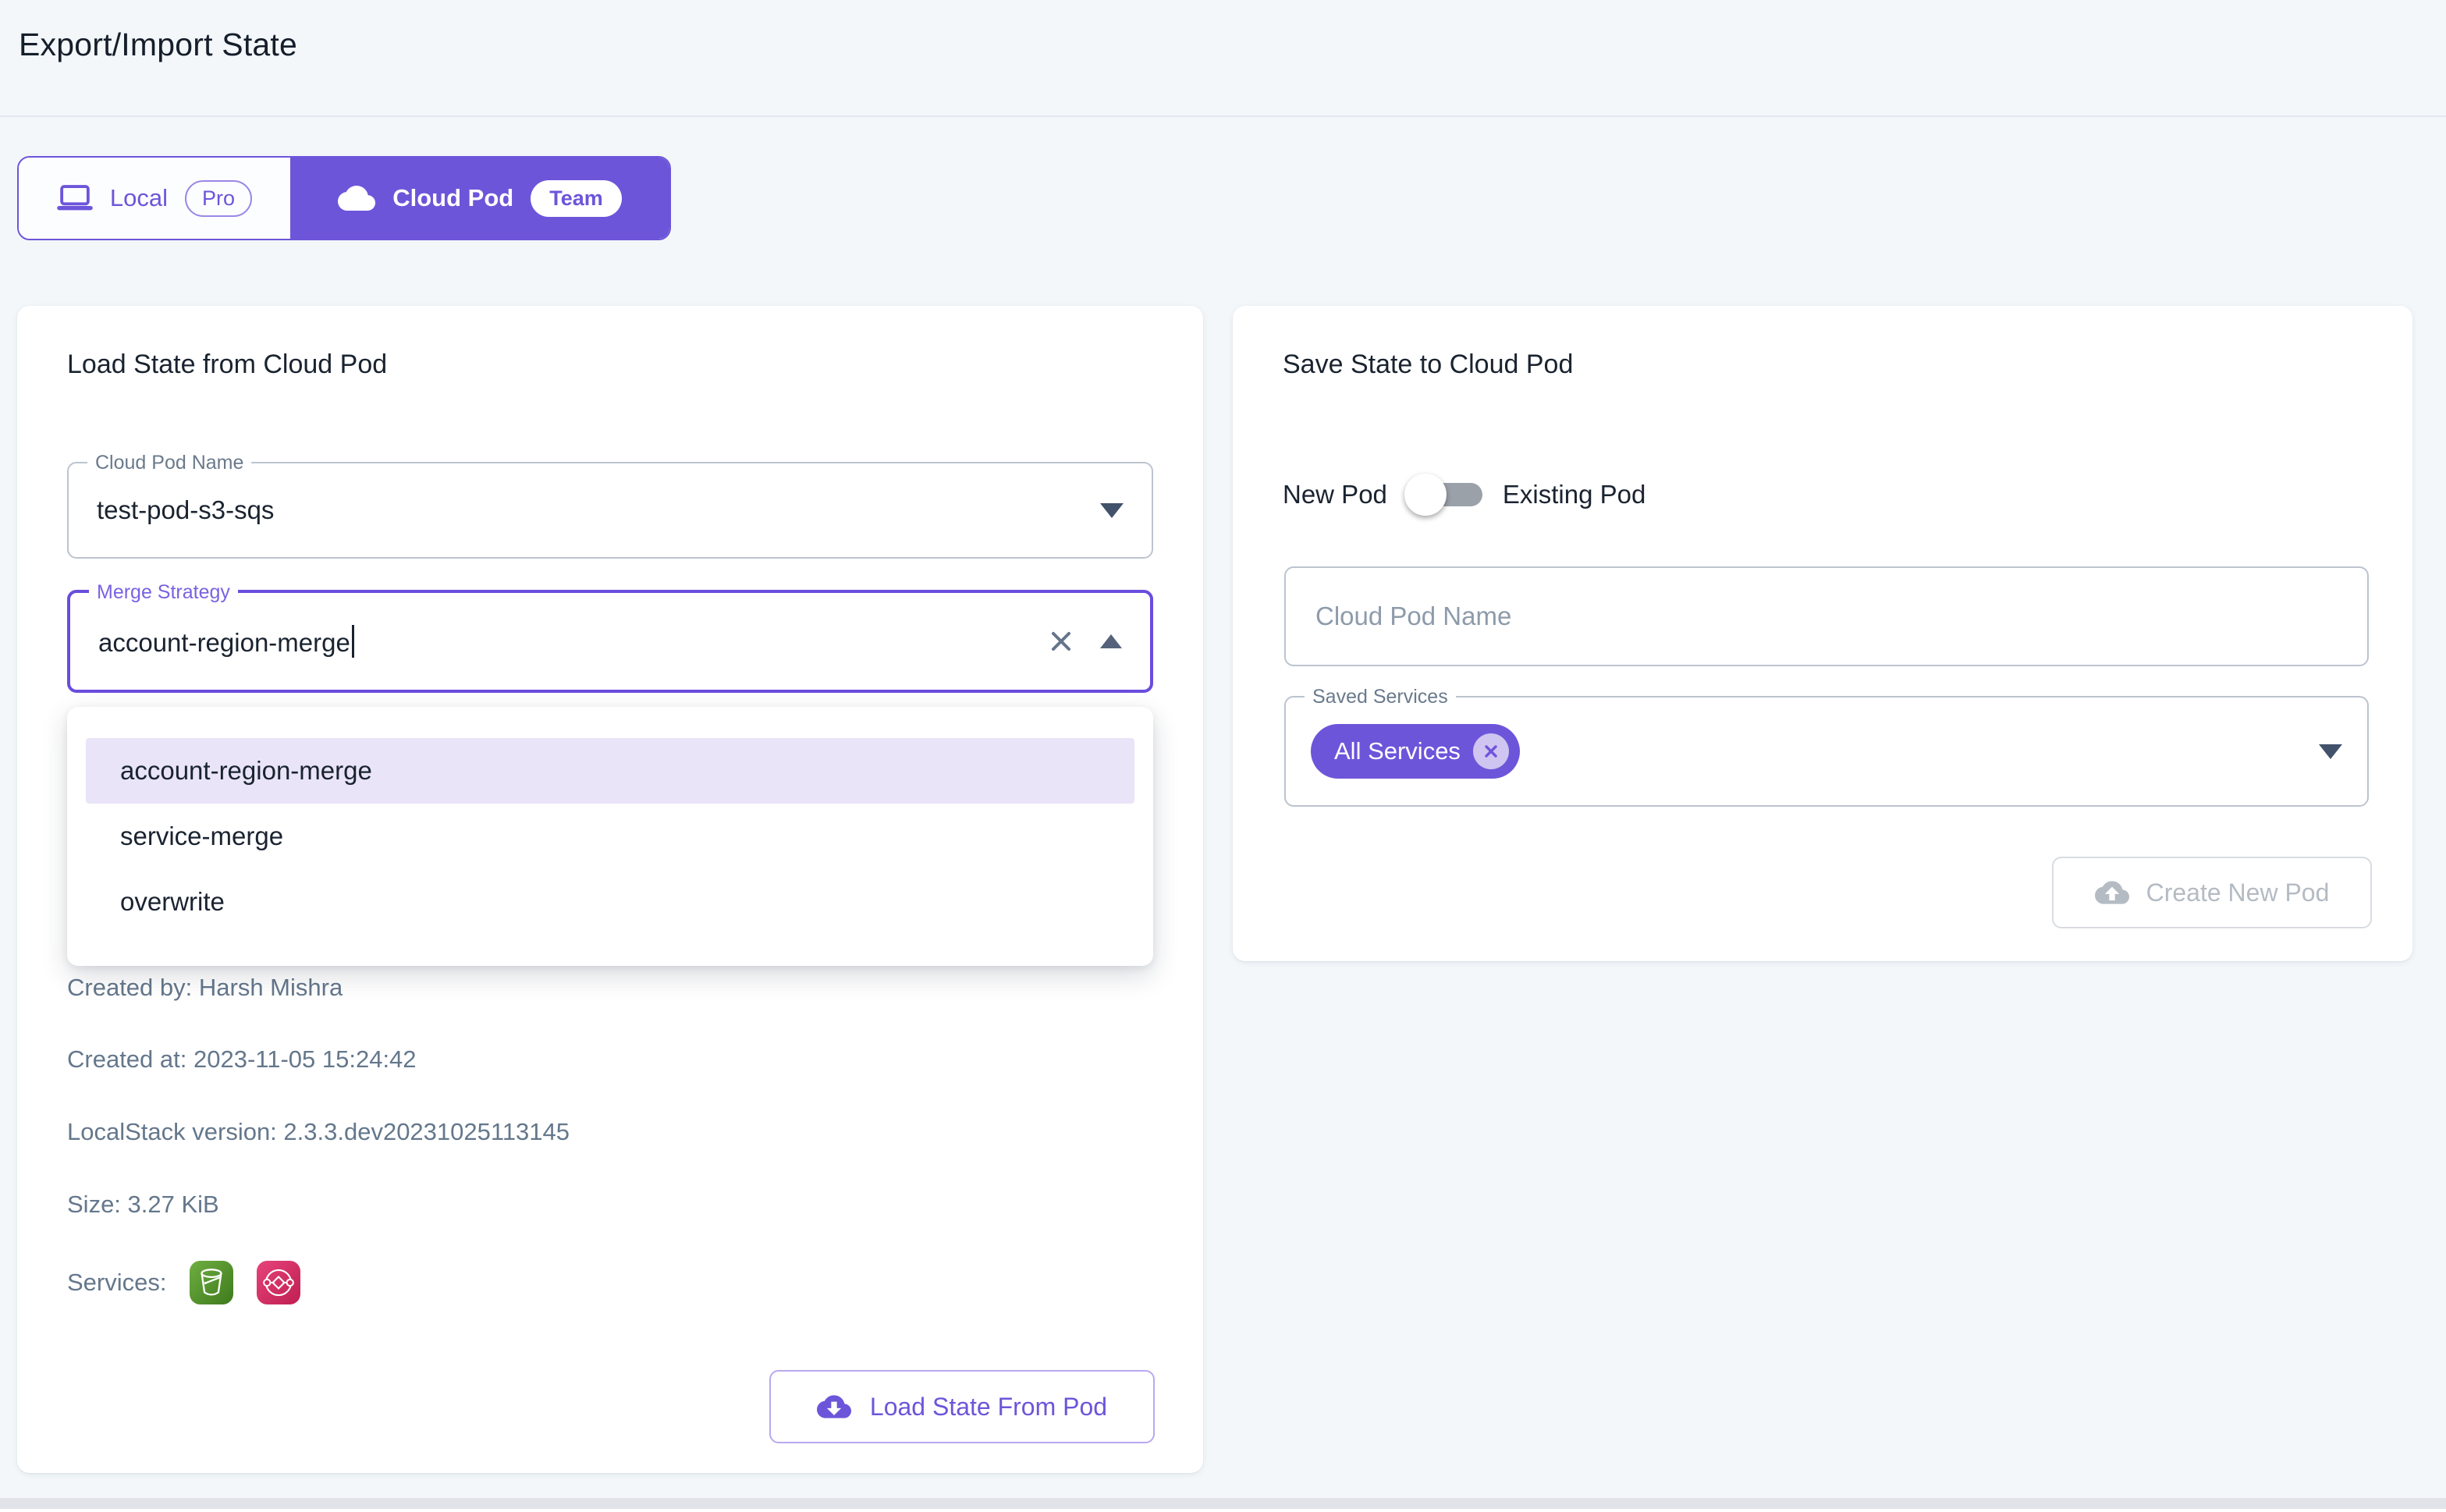 The height and width of the screenshot is (1512, 2446). Describe the element at coordinates (1428, 365) in the screenshot. I see `save-card-title: Save State to Cloud Pod` at that location.